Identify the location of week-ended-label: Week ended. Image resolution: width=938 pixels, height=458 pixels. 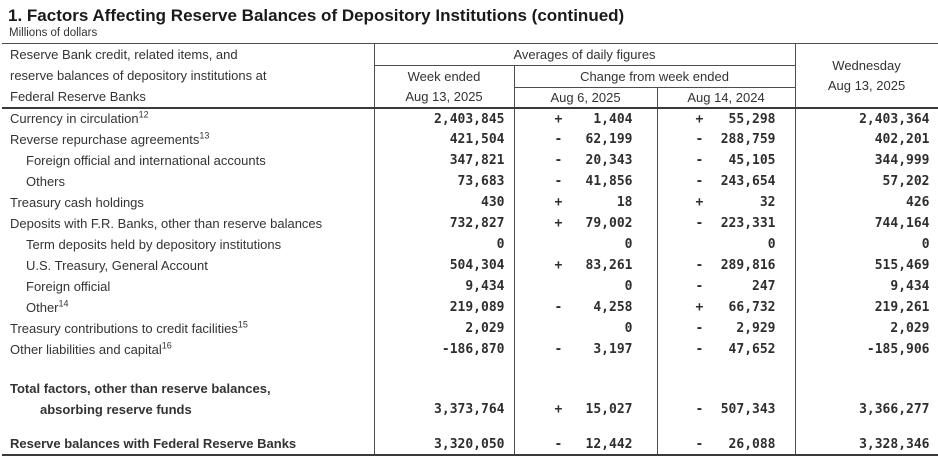
(444, 76).